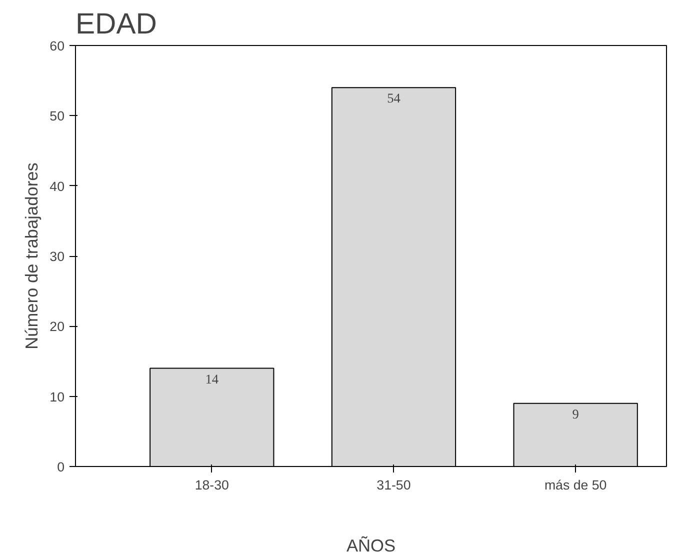 Image resolution: width=683 pixels, height=558 pixels. What do you see at coordinates (57, 256) in the screenshot?
I see `y-tick-label: 30` at bounding box center [57, 256].